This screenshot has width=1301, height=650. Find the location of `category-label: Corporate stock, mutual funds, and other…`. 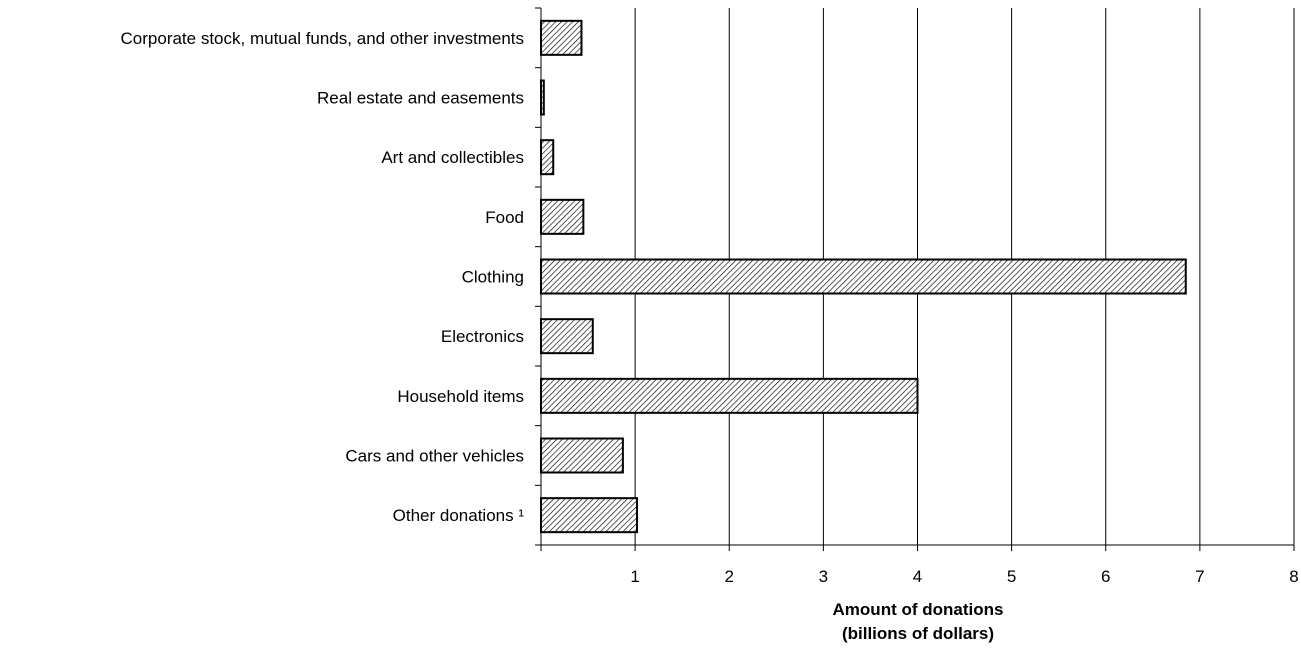

category-label: Corporate stock, mutual funds, and other… is located at coordinates (322, 38).